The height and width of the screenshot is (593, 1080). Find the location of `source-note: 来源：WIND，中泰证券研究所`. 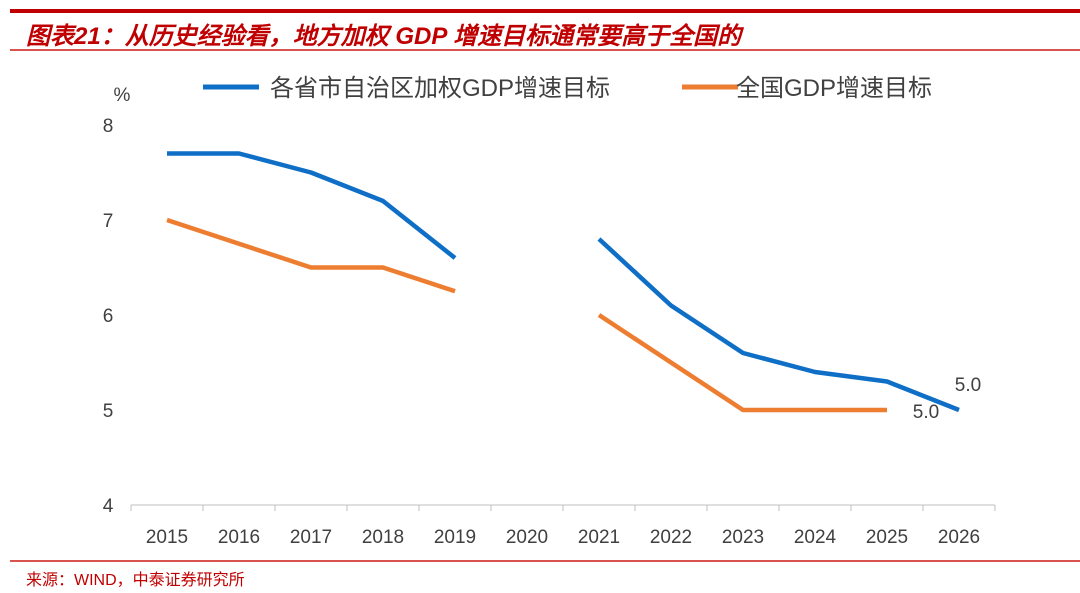

source-note: 来源：WIND，中泰证券研究所 is located at coordinates (135, 580).